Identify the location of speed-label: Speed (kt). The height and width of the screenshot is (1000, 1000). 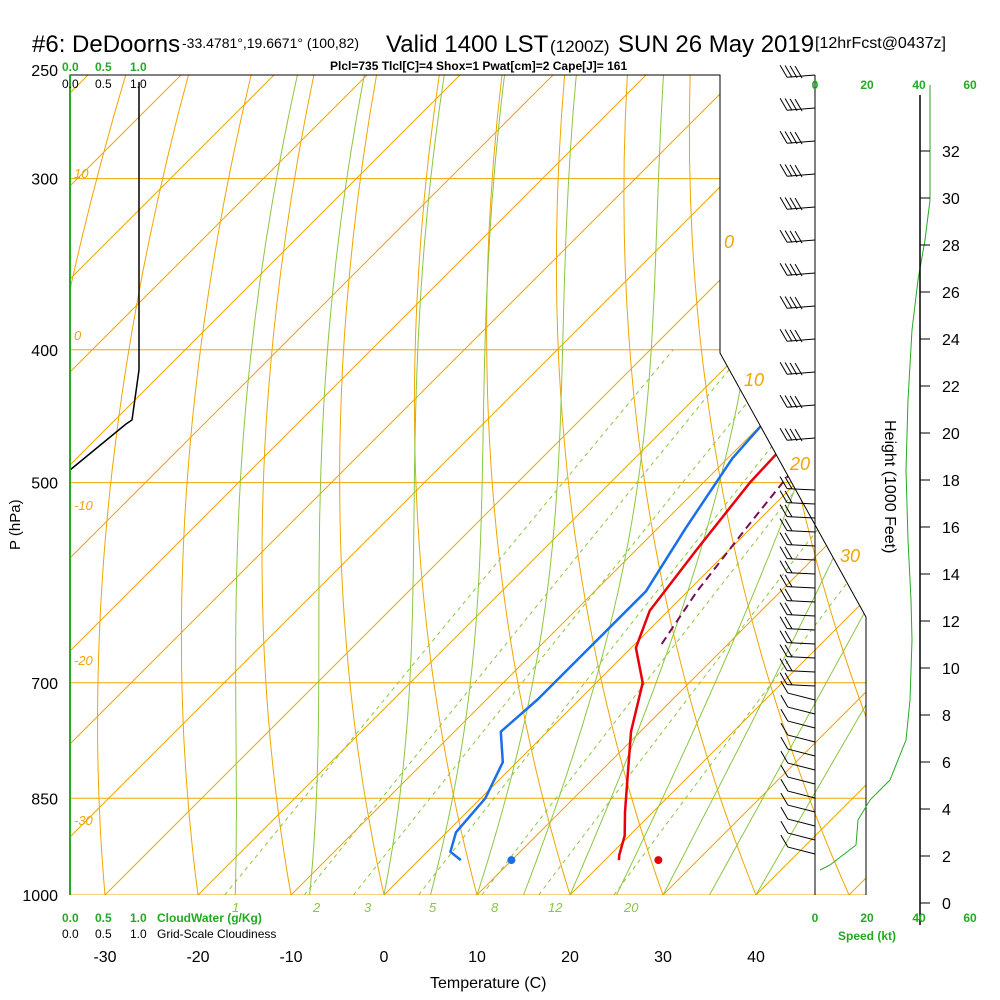
(867, 936).